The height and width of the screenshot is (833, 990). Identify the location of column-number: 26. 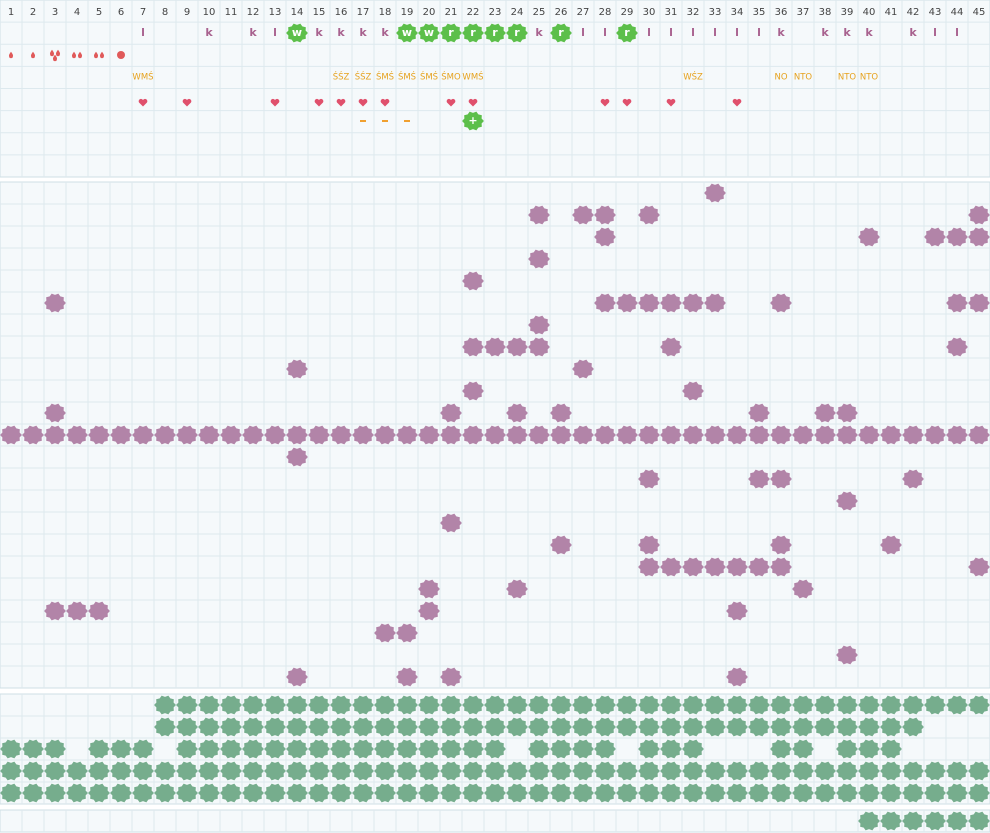
(561, 12).